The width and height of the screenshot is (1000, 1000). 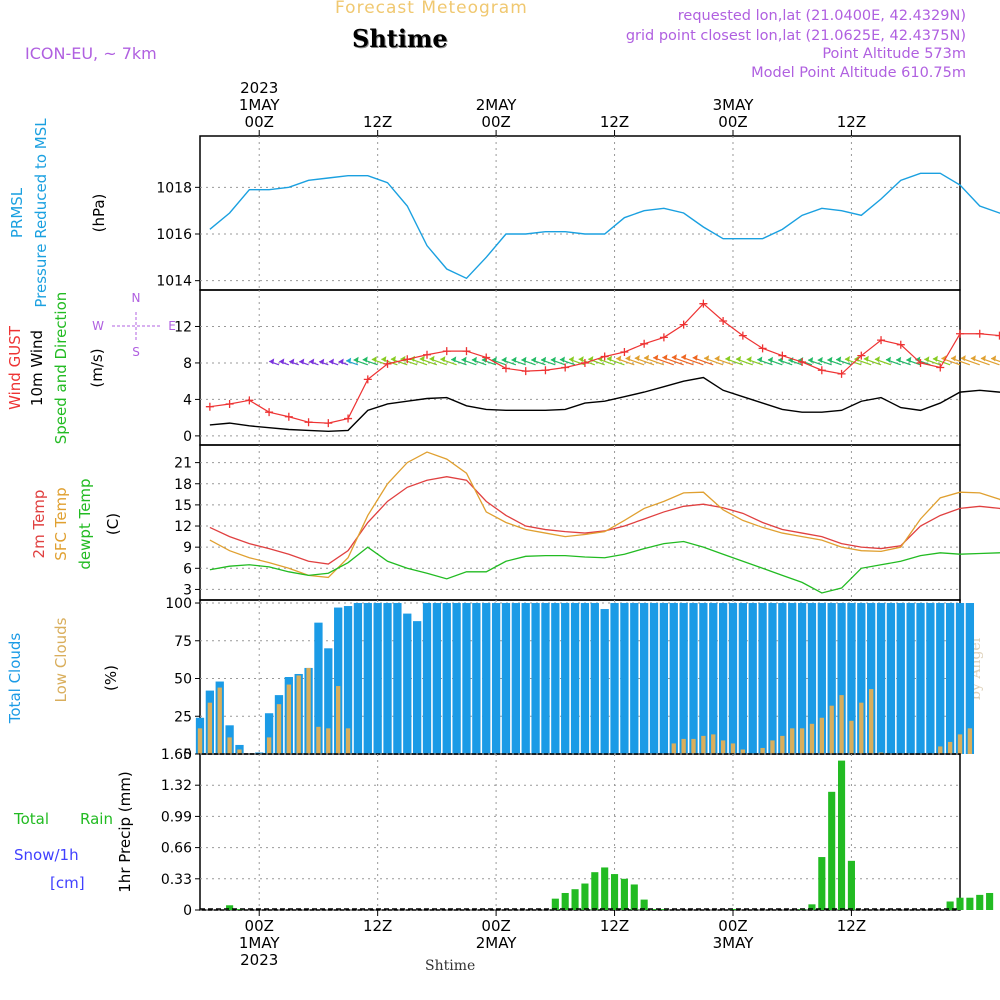 I want to click on panel-wind: 0 4 8 12, so click(x=556, y=367).